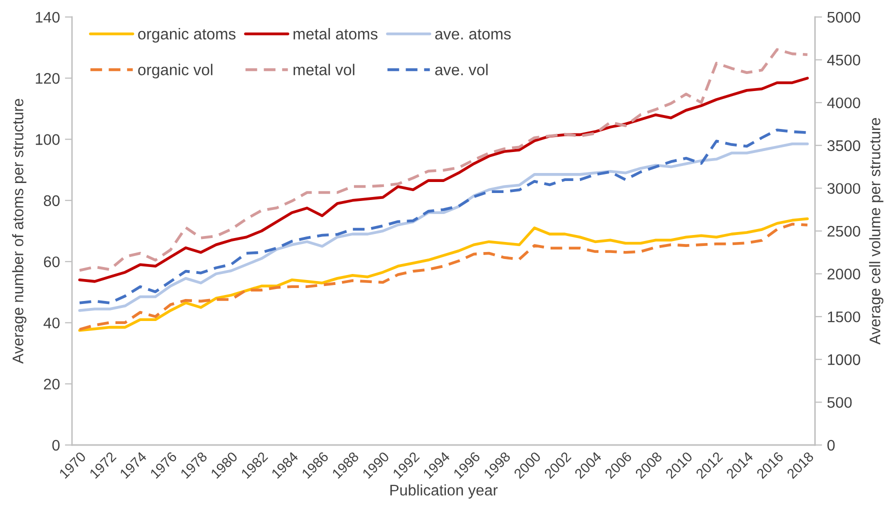 Image resolution: width=890 pixels, height=519 pixels. What do you see at coordinates (187, 35) in the screenshot?
I see `legend-label: organic atoms` at bounding box center [187, 35].